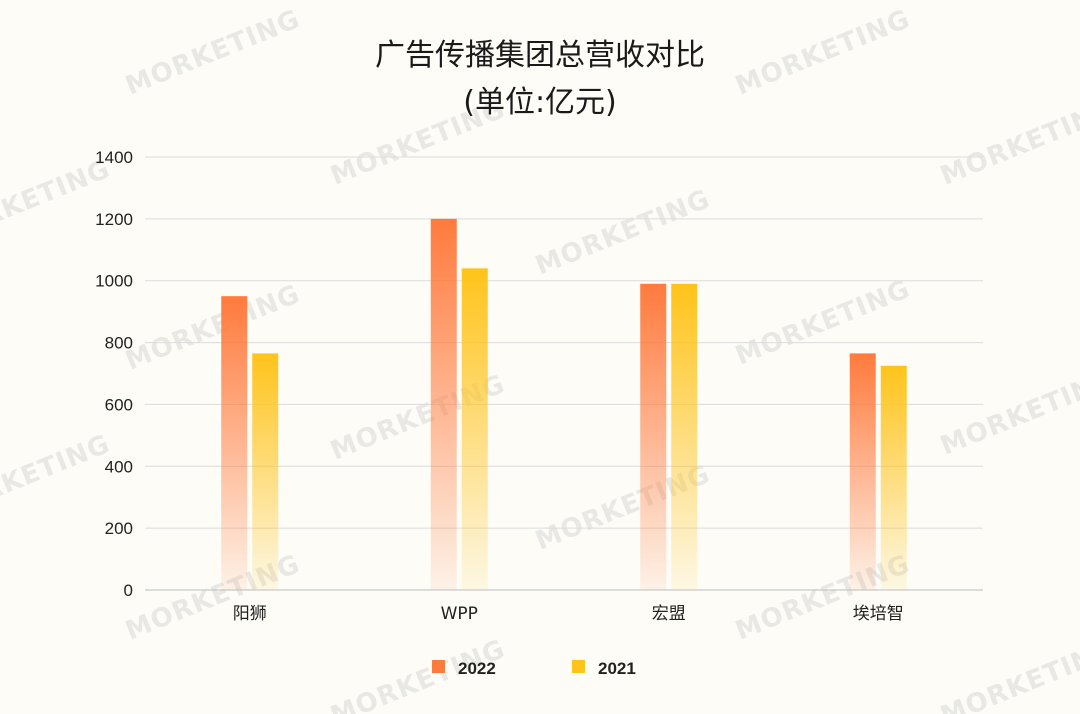  I want to click on y-axis: 0 200 400 600 800 1000 1200 1400, so click(114, 374).